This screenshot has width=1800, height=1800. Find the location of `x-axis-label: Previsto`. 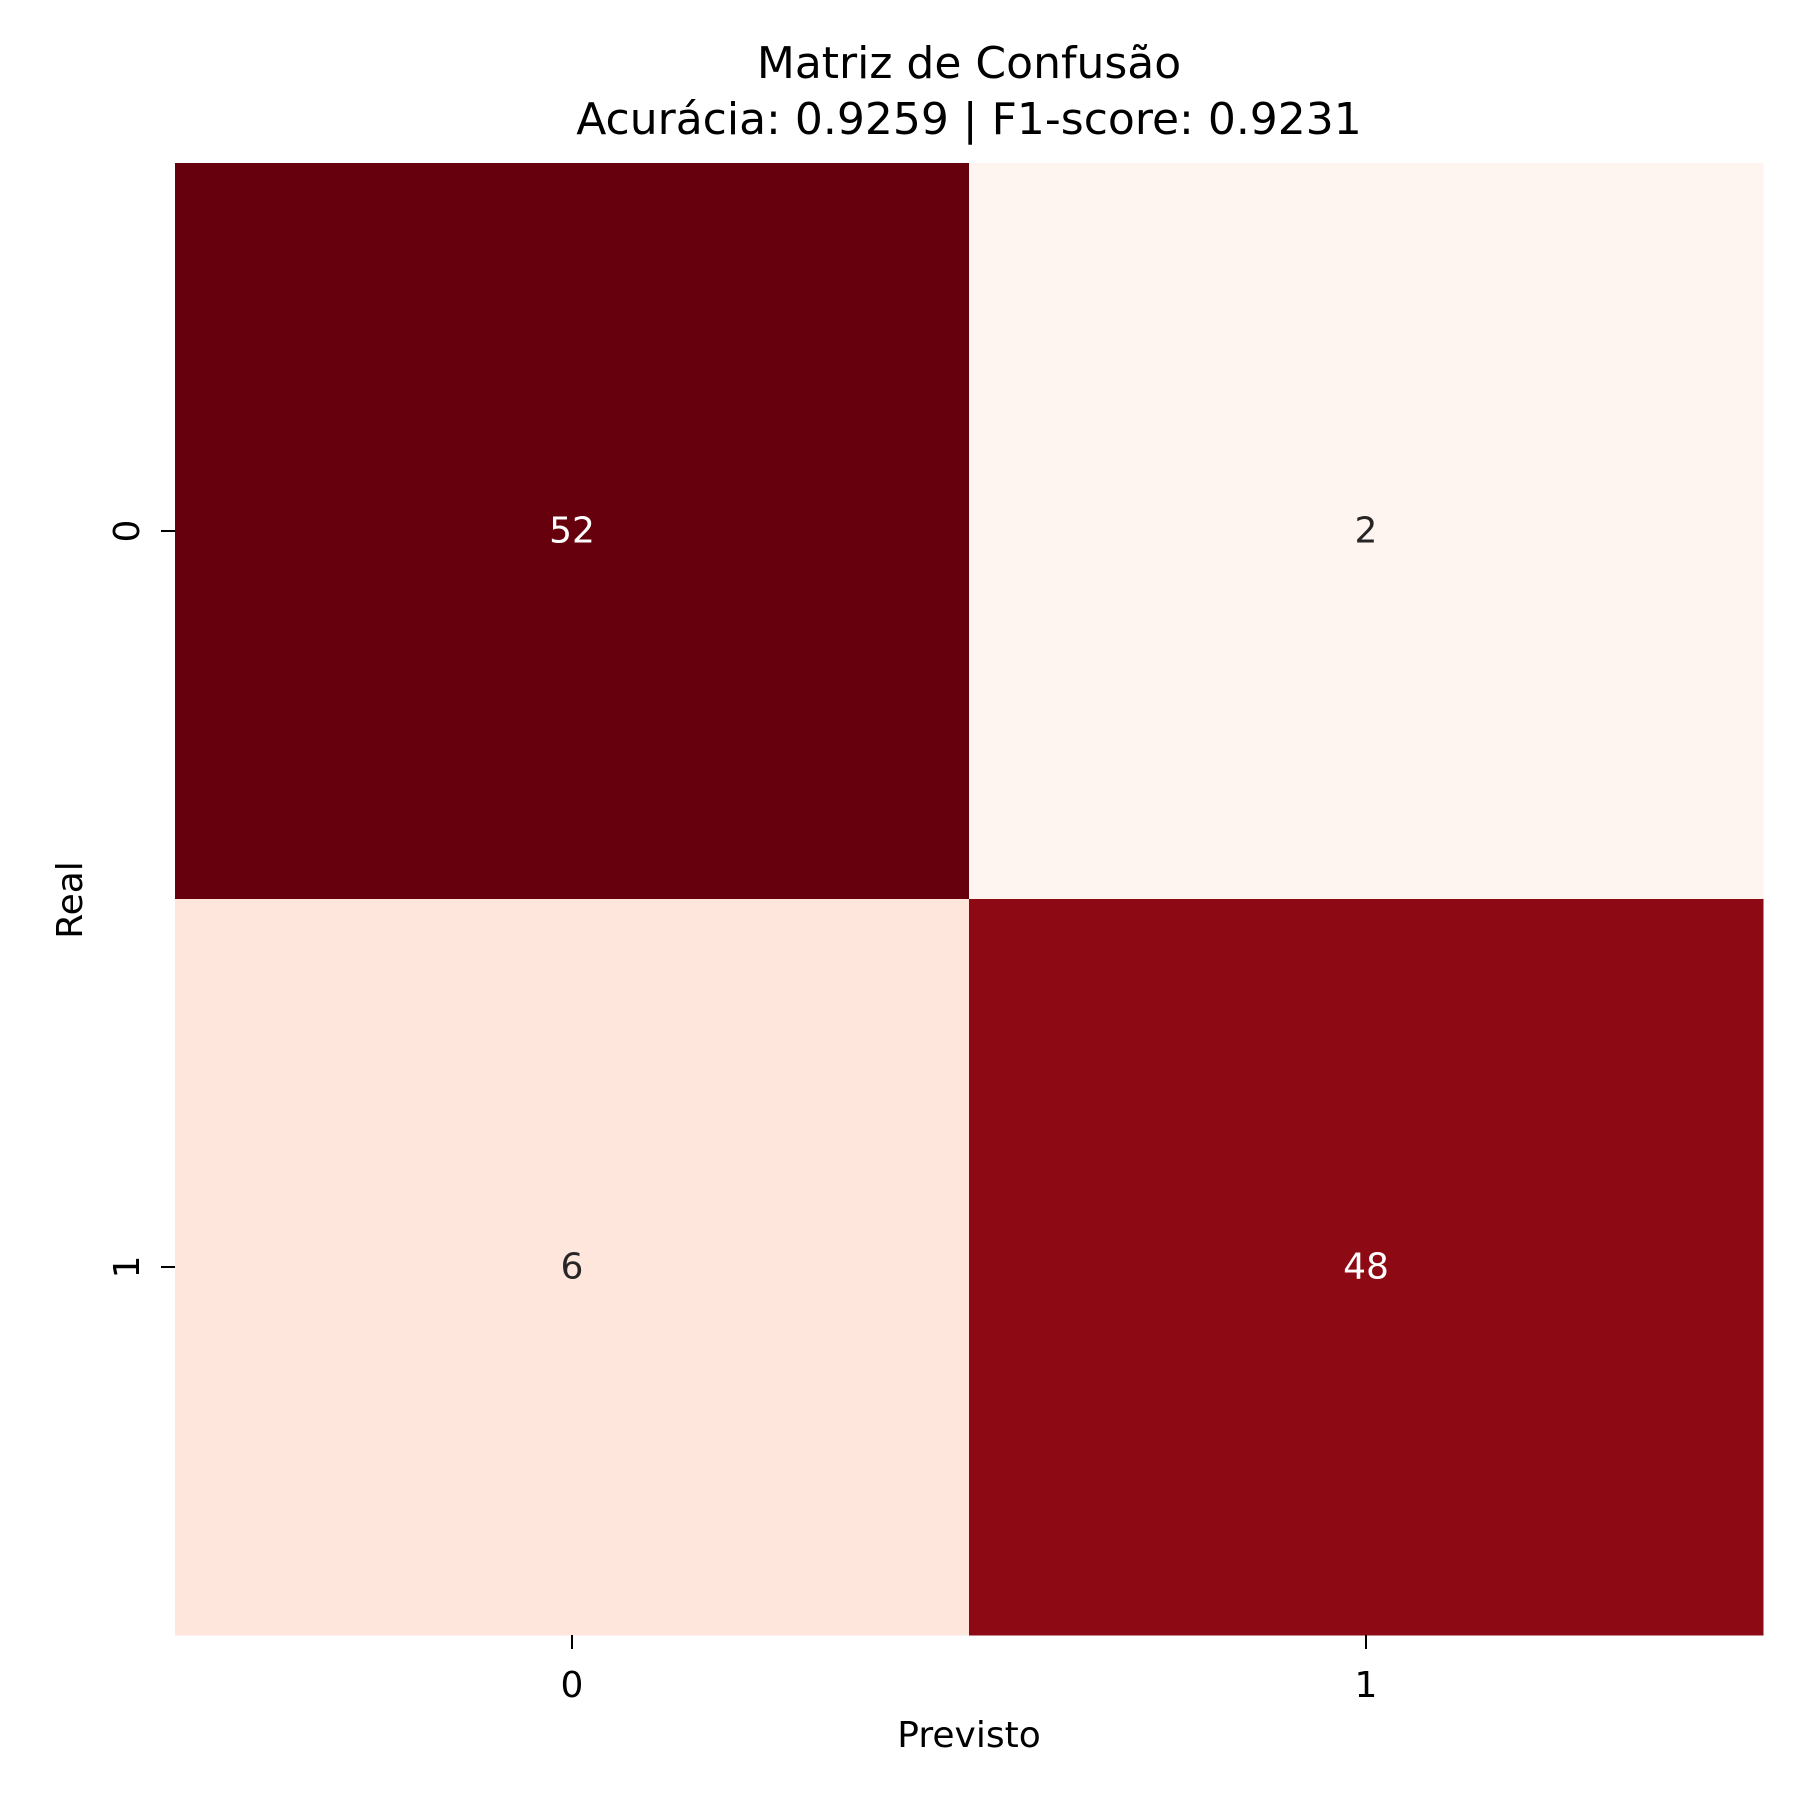

x-axis-label: Previsto is located at coordinates (968, 1735).